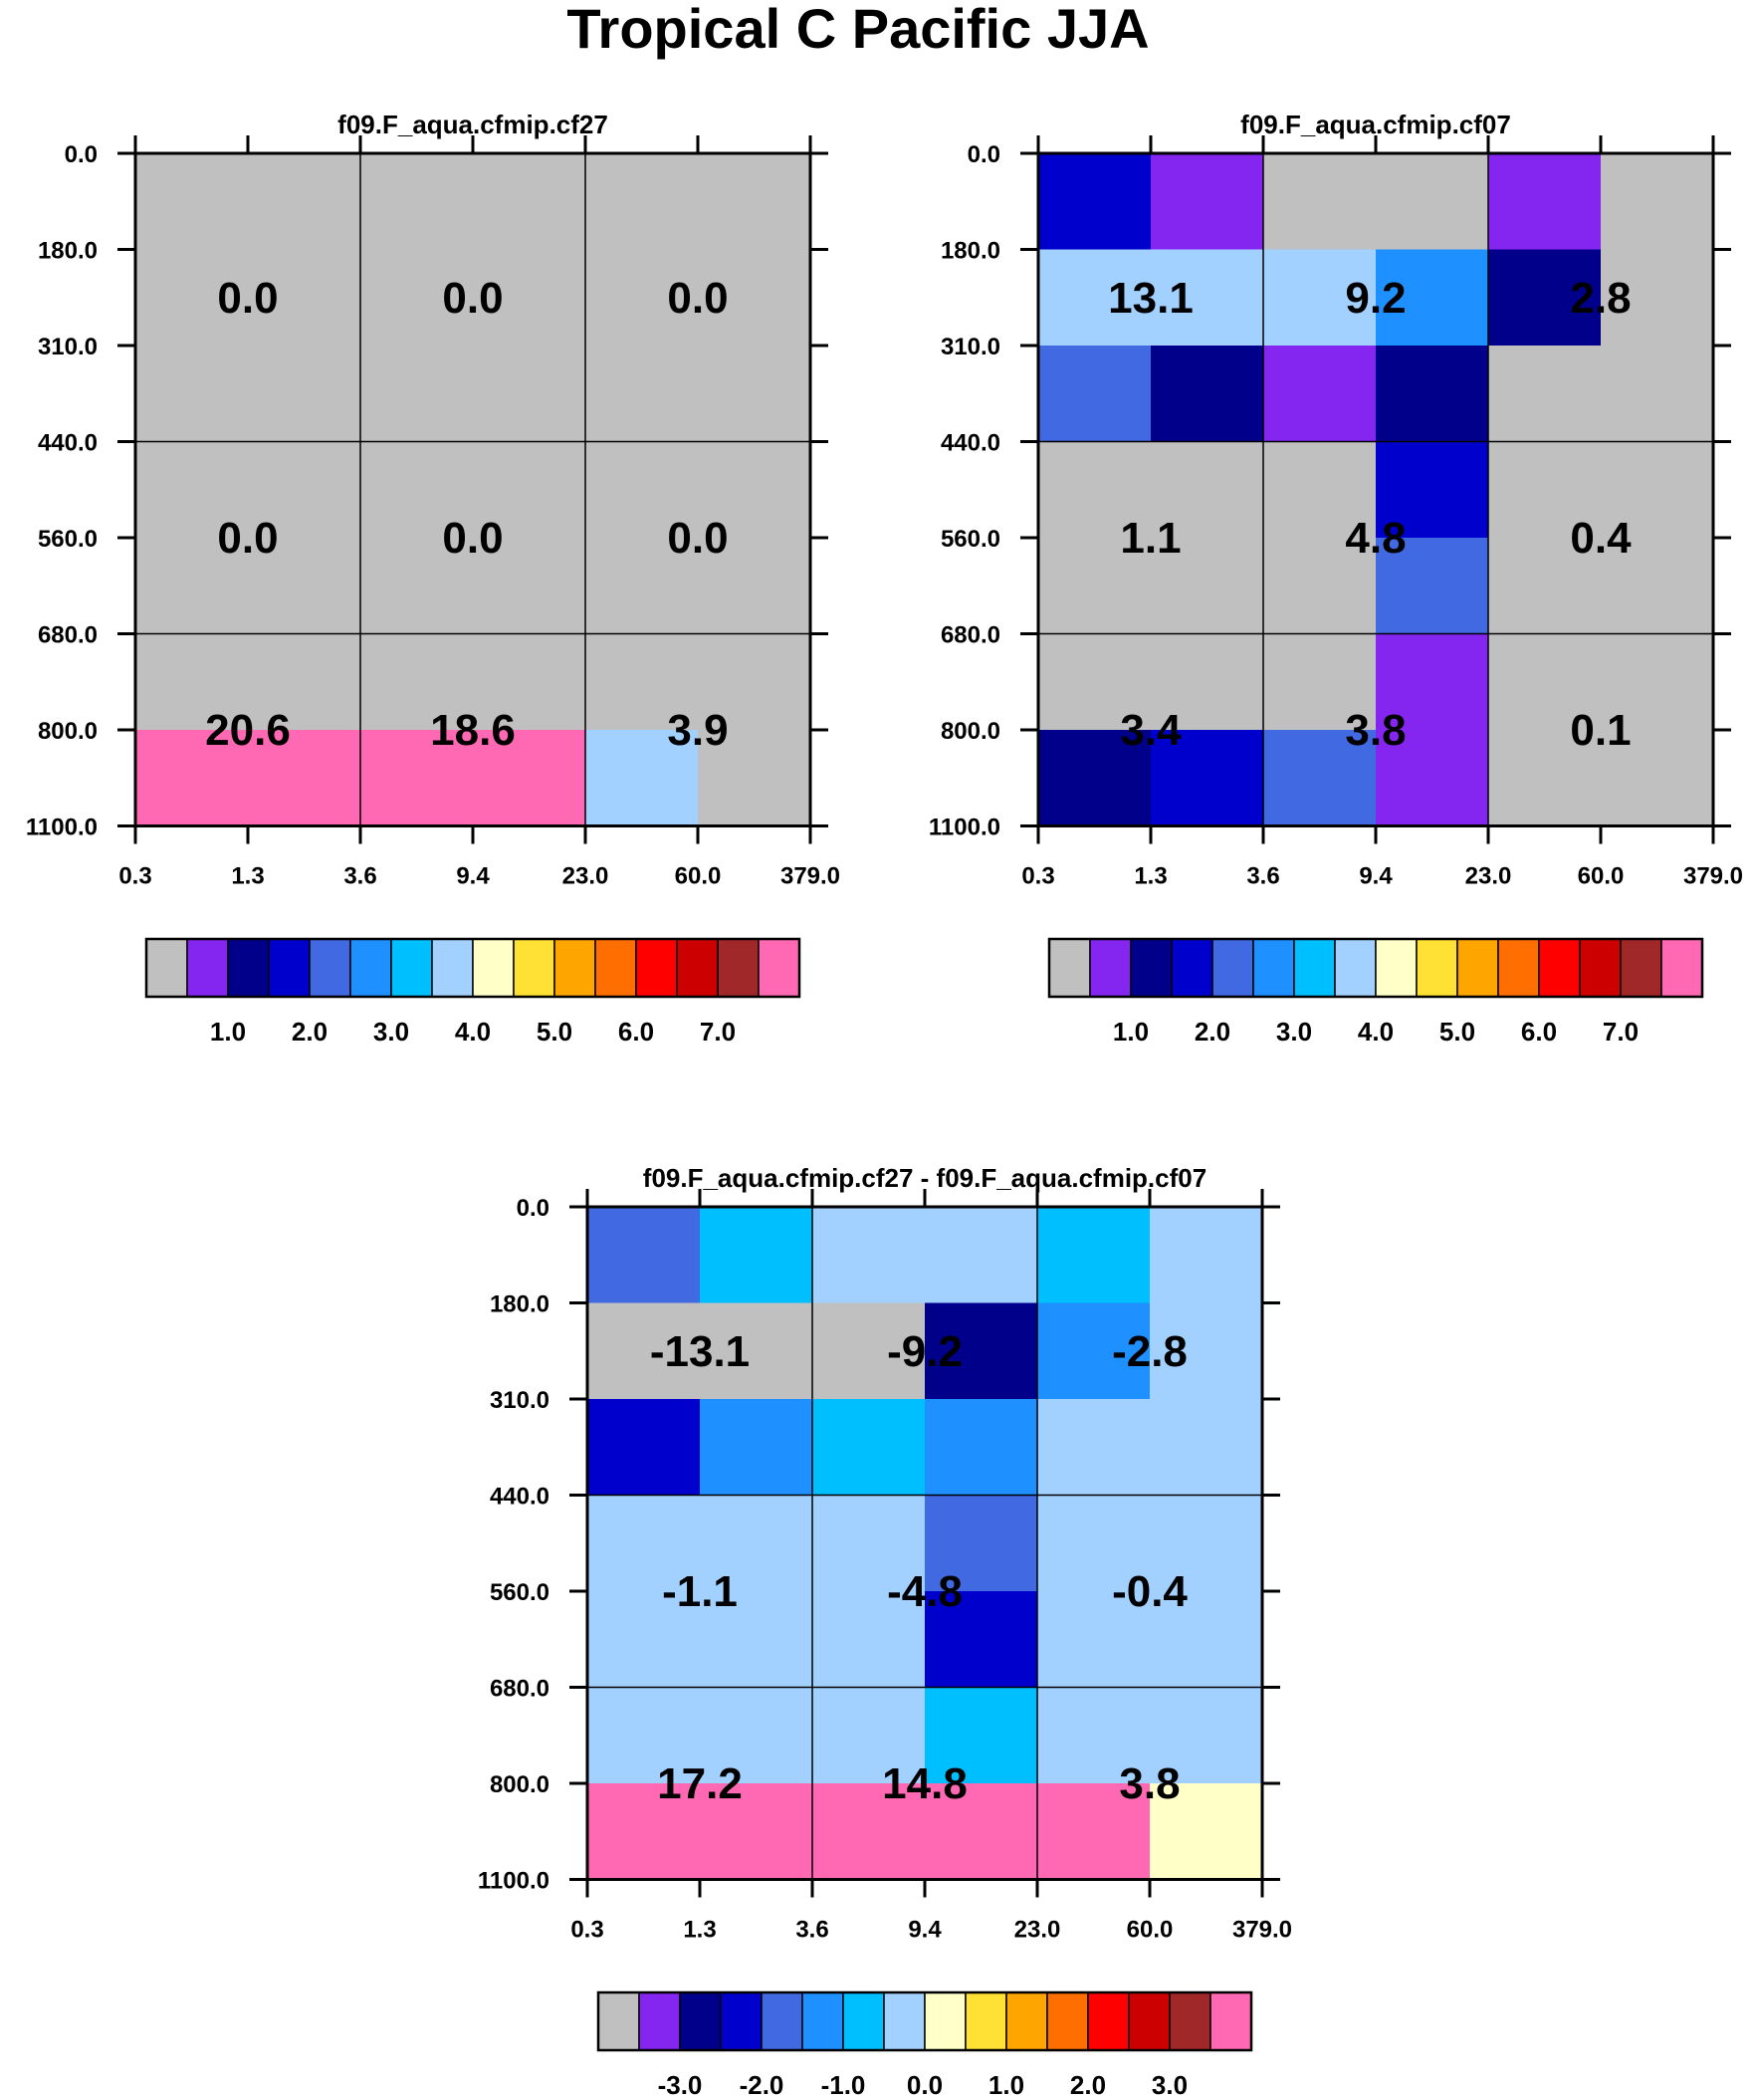  I want to click on x-tick-label-cf07-4: 23.0, so click(1489, 876).